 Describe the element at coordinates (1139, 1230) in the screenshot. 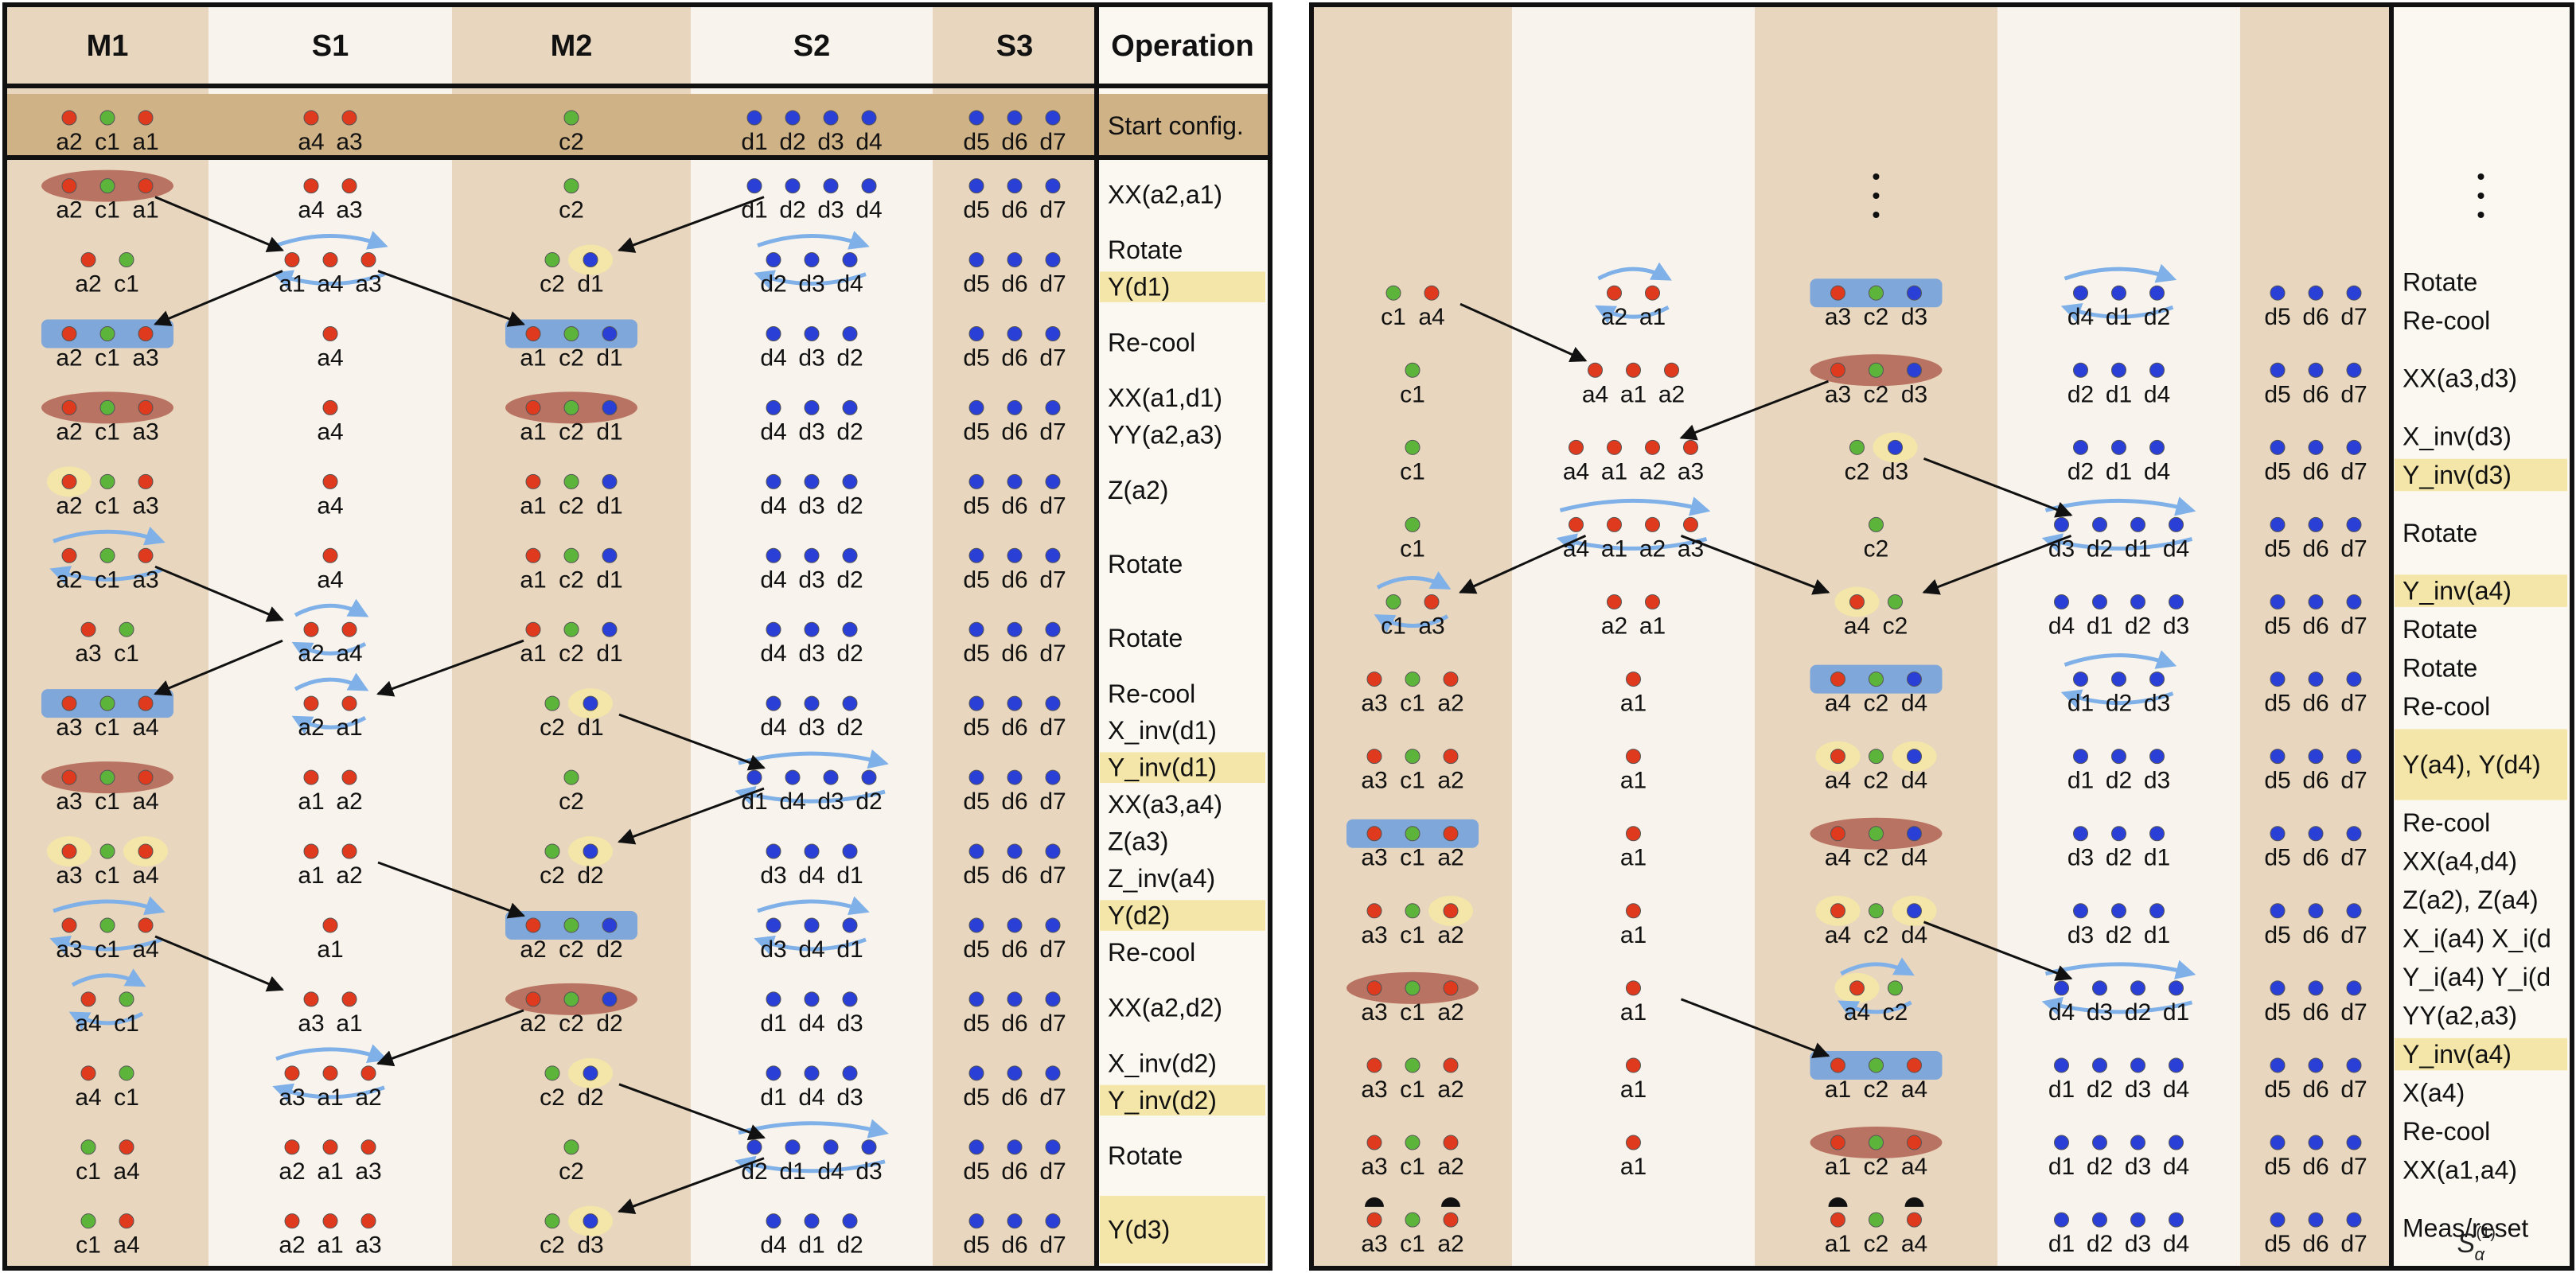

I see `row15-op-text: Y(d3)` at that location.